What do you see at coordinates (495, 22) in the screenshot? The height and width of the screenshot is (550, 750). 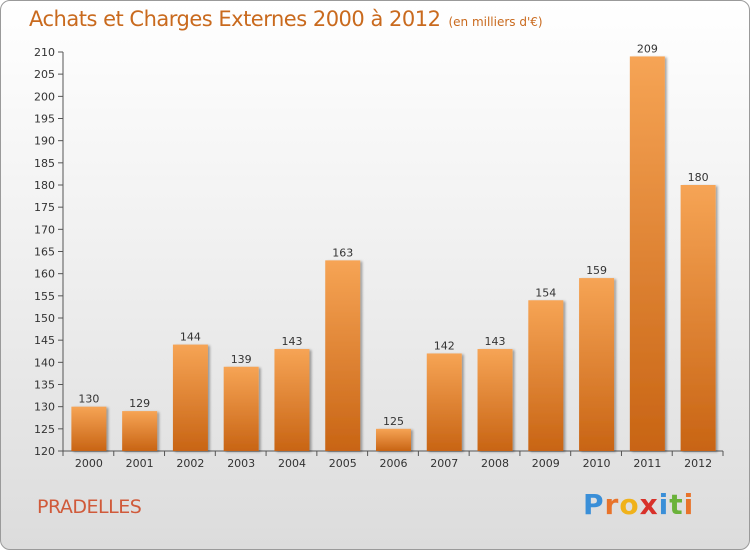 I see `chart-unit: (en milliers d'€)` at bounding box center [495, 22].